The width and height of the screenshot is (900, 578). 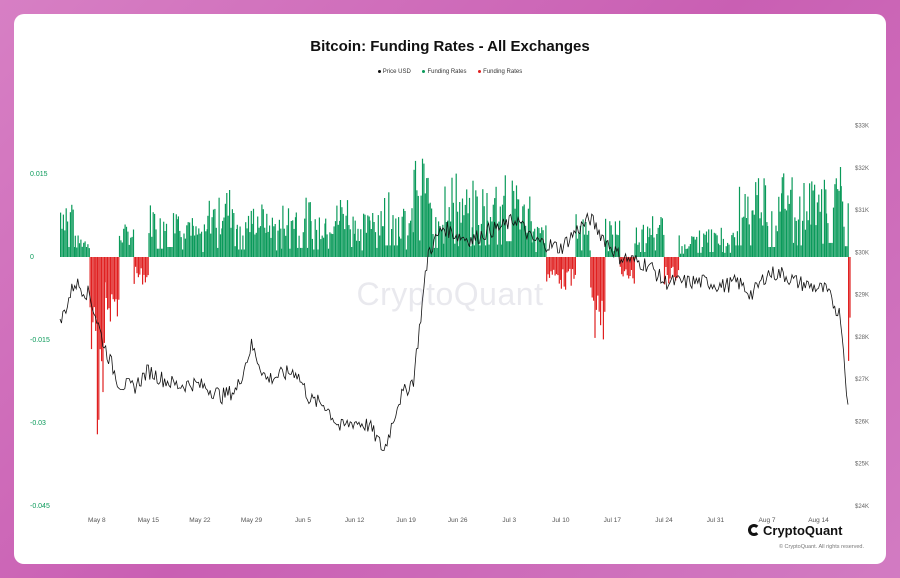 I want to click on legend-label-price: Price USD, so click(x=396, y=72).